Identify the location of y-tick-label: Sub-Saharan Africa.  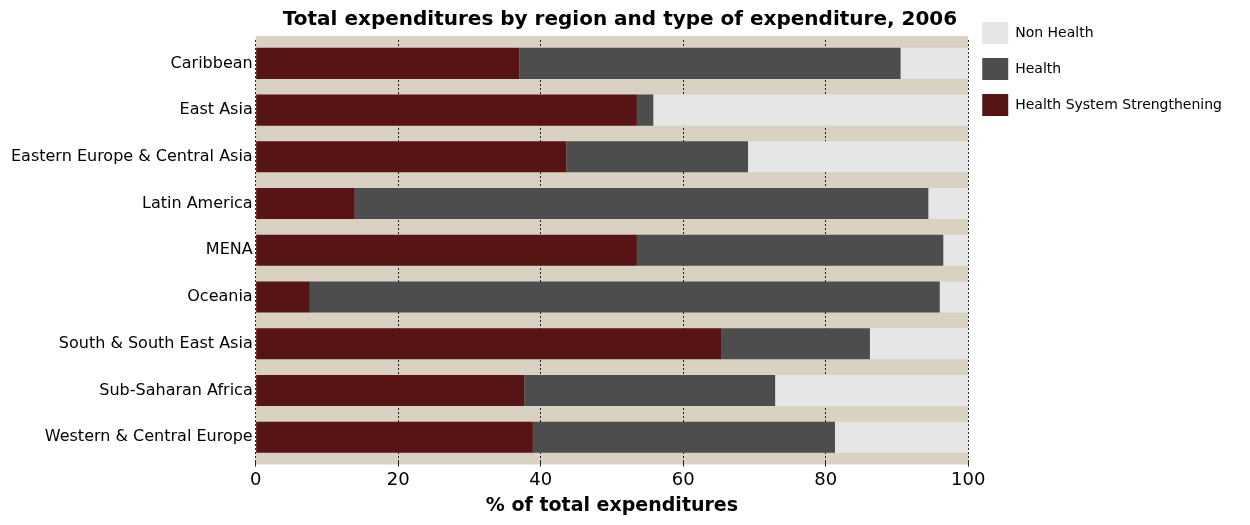
(176, 389).